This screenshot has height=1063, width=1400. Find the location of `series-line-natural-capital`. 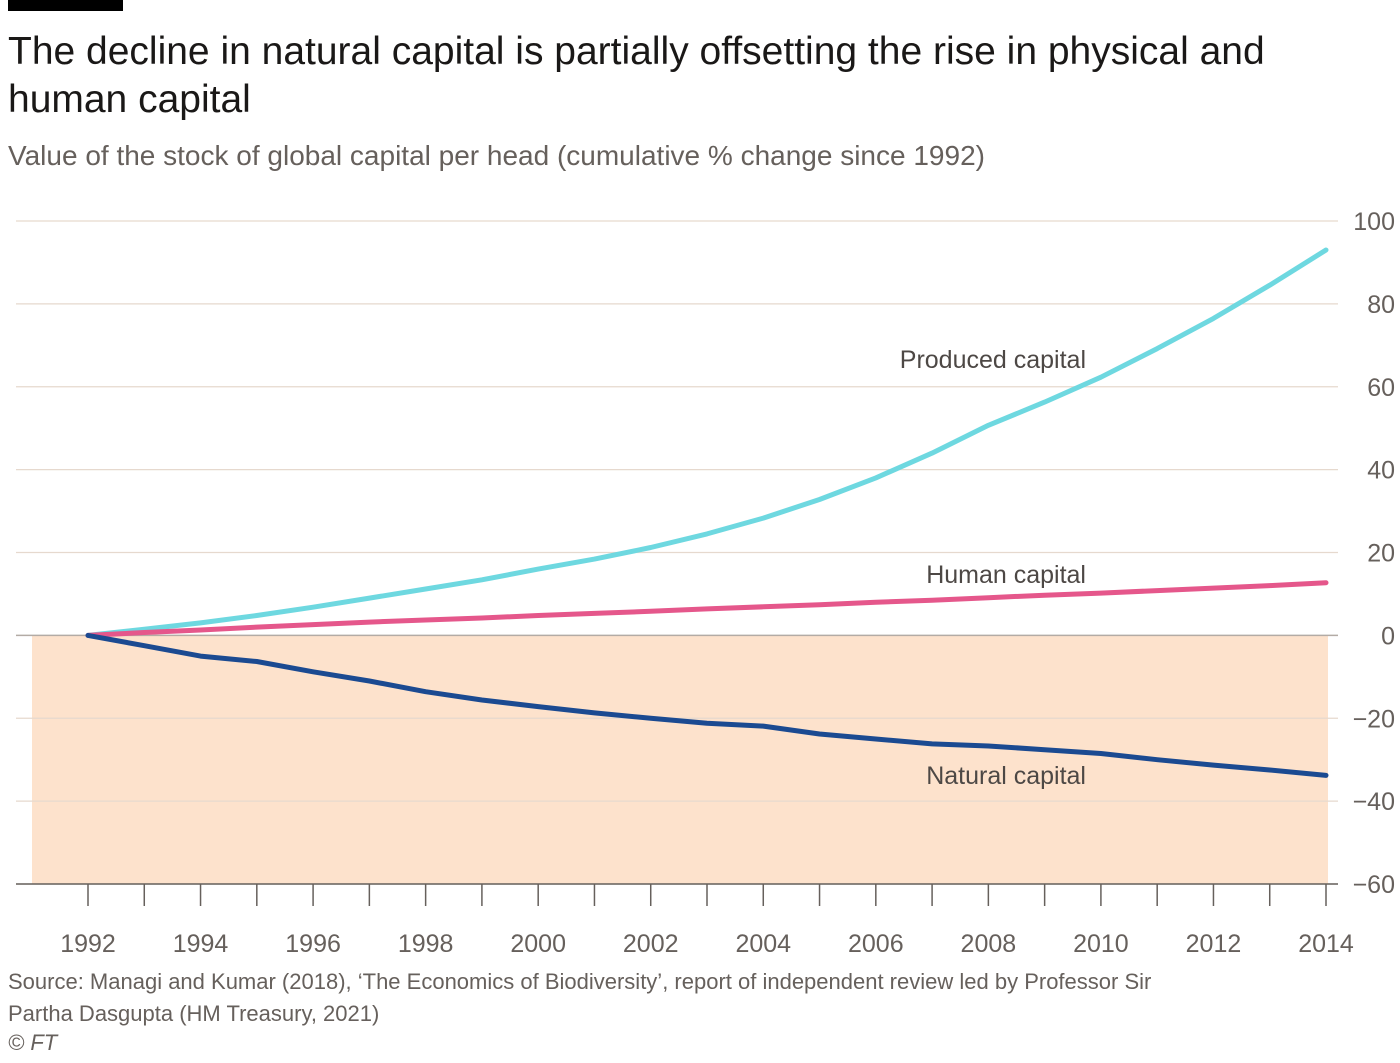

series-line-natural-capital is located at coordinates (707, 705).